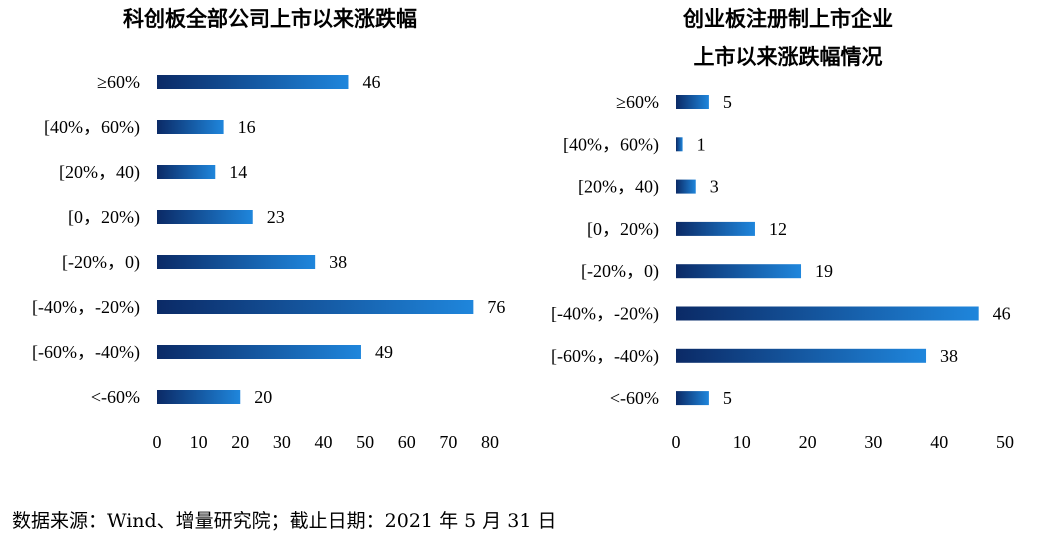 The width and height of the screenshot is (1038, 540). Describe the element at coordinates (384, 352) in the screenshot. I see `data-label: 49` at that location.